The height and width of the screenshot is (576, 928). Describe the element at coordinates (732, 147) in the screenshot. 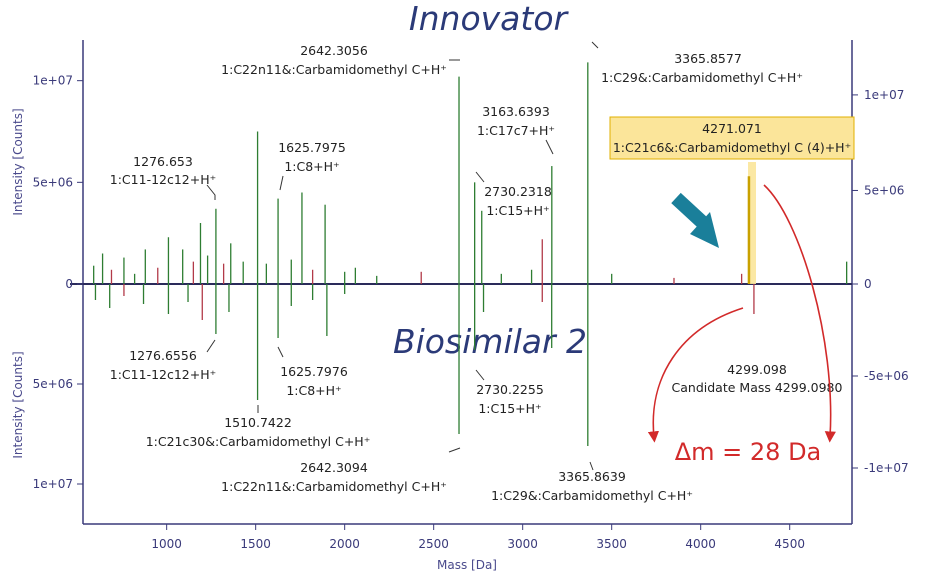

I see `highlight-label-formula: 1:C21c6&:Carbamidomethyl C (4)+H⁺` at that location.